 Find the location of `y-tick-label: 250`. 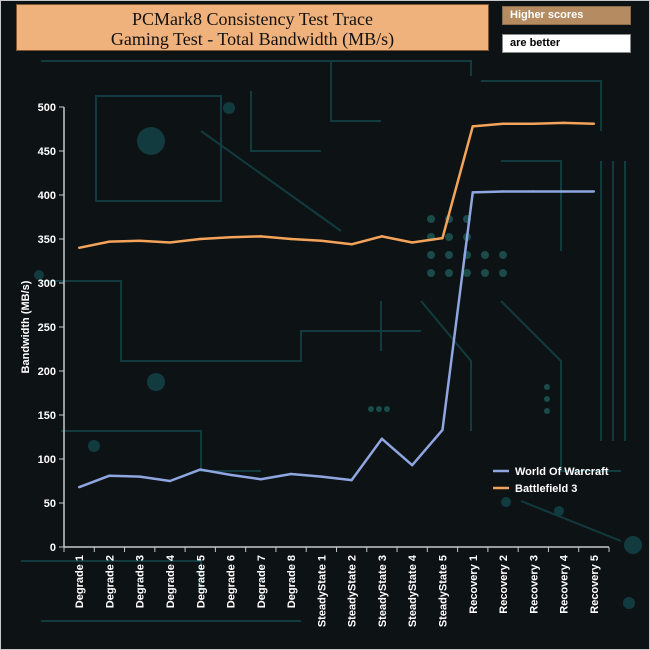

y-tick-label: 250 is located at coordinates (47, 328).